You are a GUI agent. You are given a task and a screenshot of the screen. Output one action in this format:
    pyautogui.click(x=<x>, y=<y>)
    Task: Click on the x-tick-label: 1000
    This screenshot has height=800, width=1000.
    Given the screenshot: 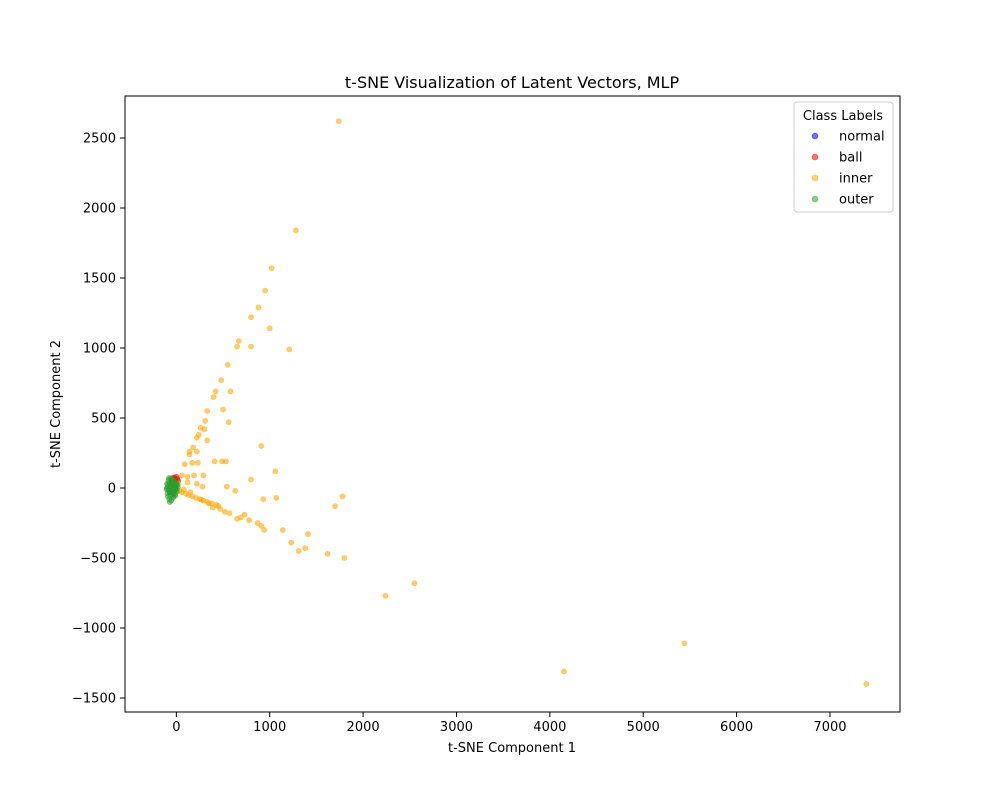 What is the action you would take?
    pyautogui.click(x=269, y=727)
    